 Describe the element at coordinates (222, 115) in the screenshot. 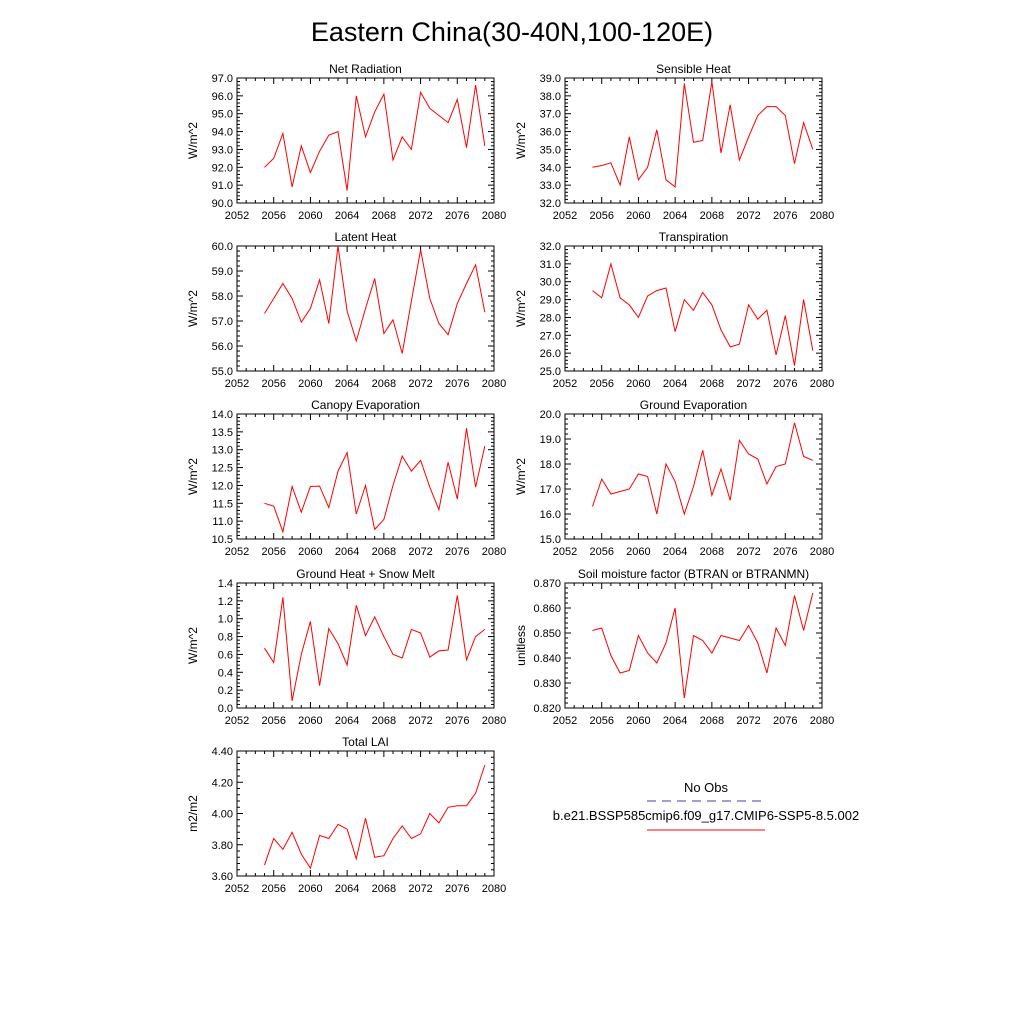

I see `y-tick-label: 95.0` at that location.